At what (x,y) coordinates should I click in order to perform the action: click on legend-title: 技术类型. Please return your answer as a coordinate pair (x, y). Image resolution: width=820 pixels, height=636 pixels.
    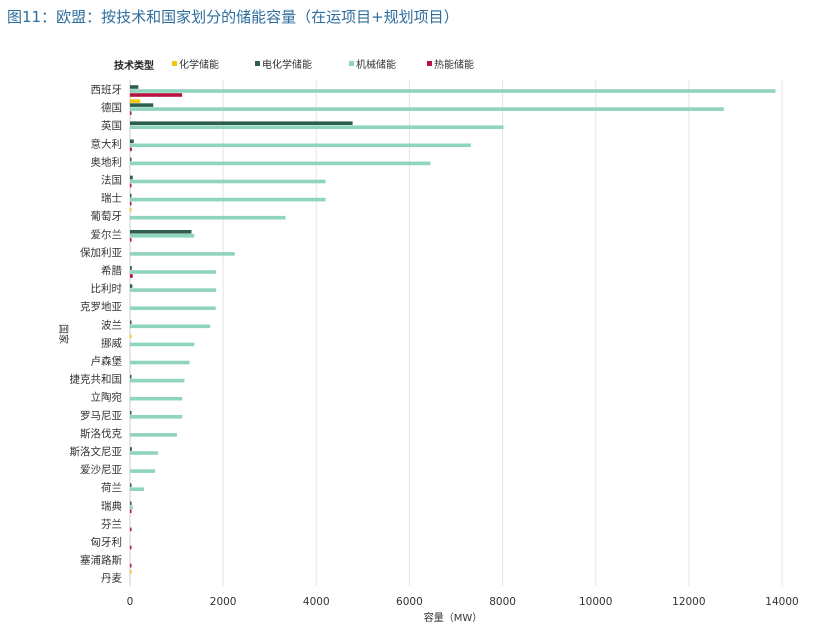
    Looking at the image, I should click on (134, 65).